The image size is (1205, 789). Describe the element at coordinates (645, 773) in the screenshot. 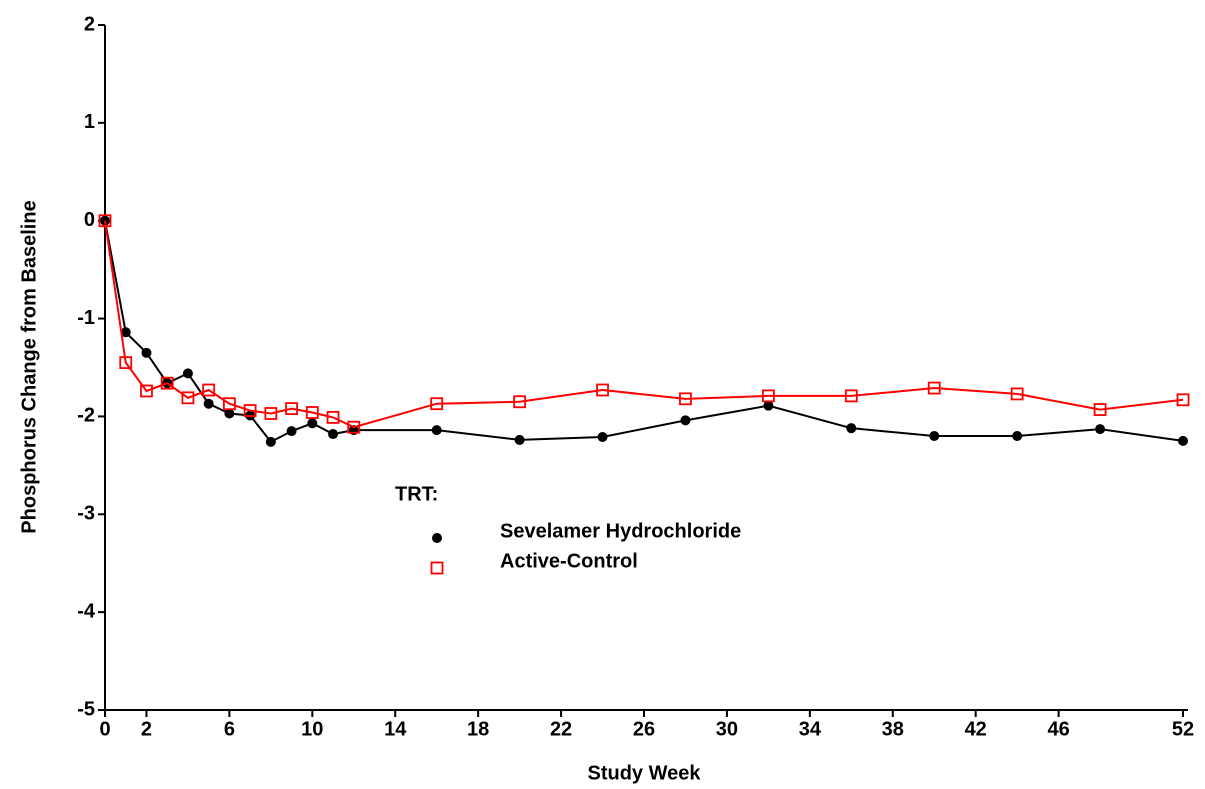

I see `x-axis-label: Study Week` at that location.